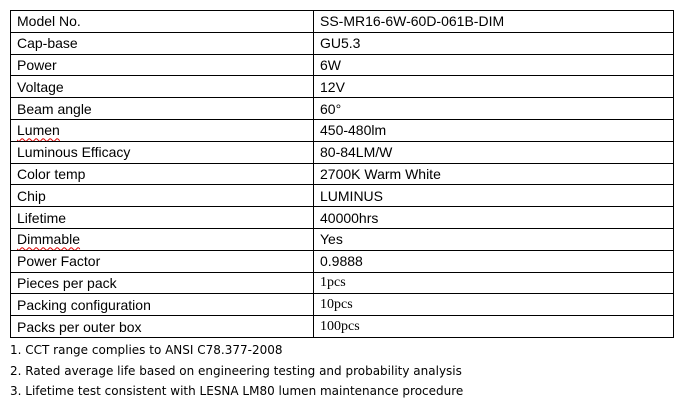 Image resolution: width=687 pixels, height=408 pixels. Describe the element at coordinates (493, 21) in the screenshot. I see `spec-value: SS-MR16-6W-60D-061B-DIM` at that location.